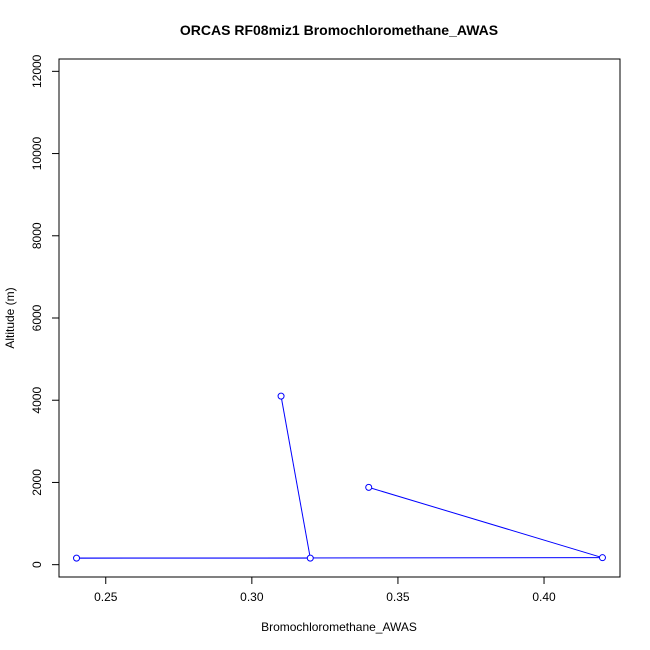 This screenshot has height=650, width=650. I want to click on y-tick-label: 8000, so click(37, 235).